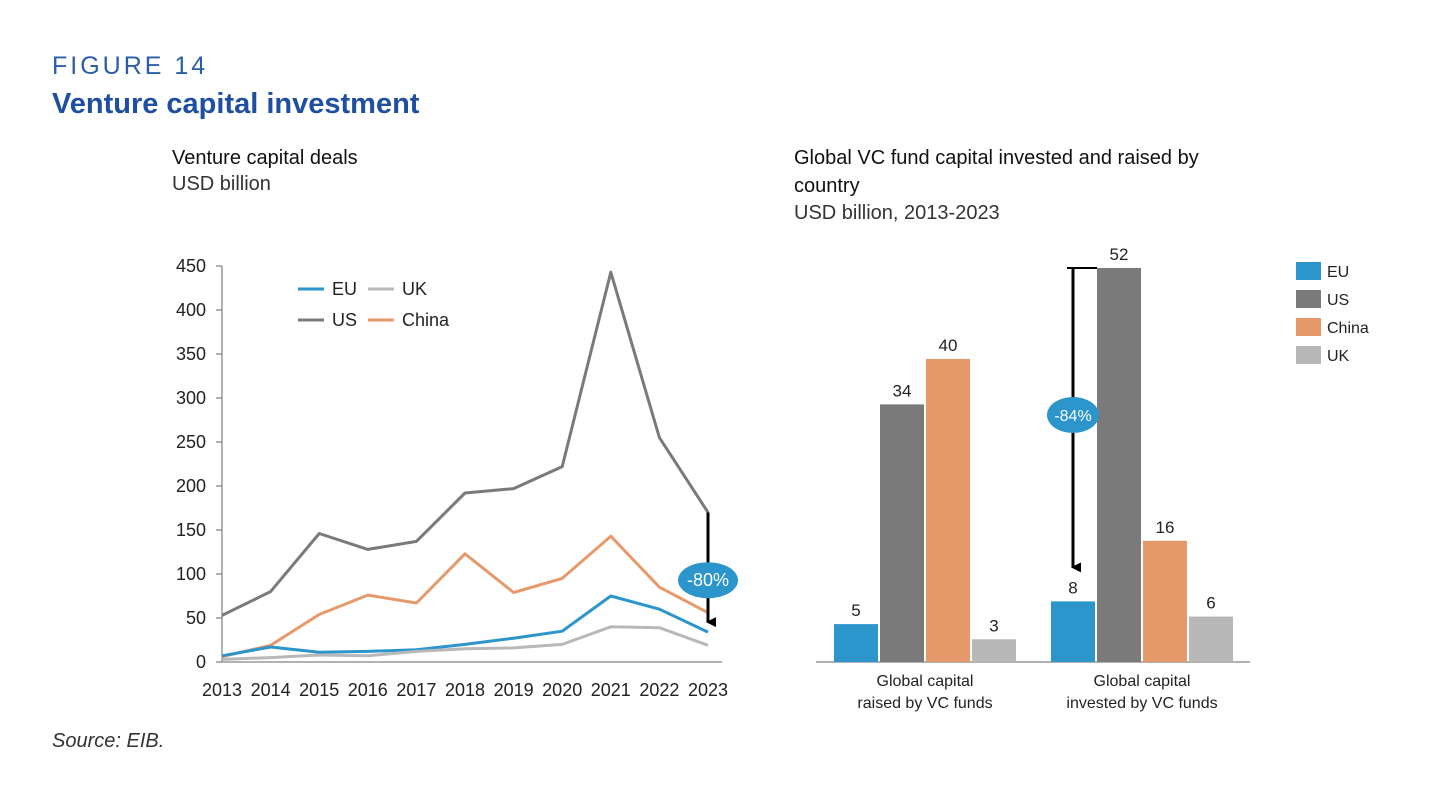 This screenshot has height=797, width=1456. I want to click on bar-legend-swatch-uk, so click(1308, 355).